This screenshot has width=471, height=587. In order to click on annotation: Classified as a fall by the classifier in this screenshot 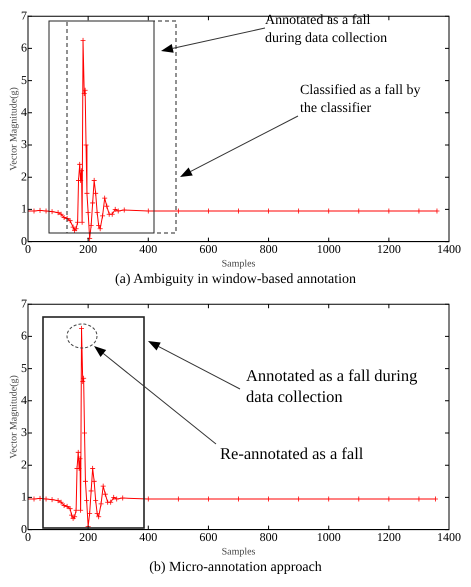, I will do `click(361, 99)`.